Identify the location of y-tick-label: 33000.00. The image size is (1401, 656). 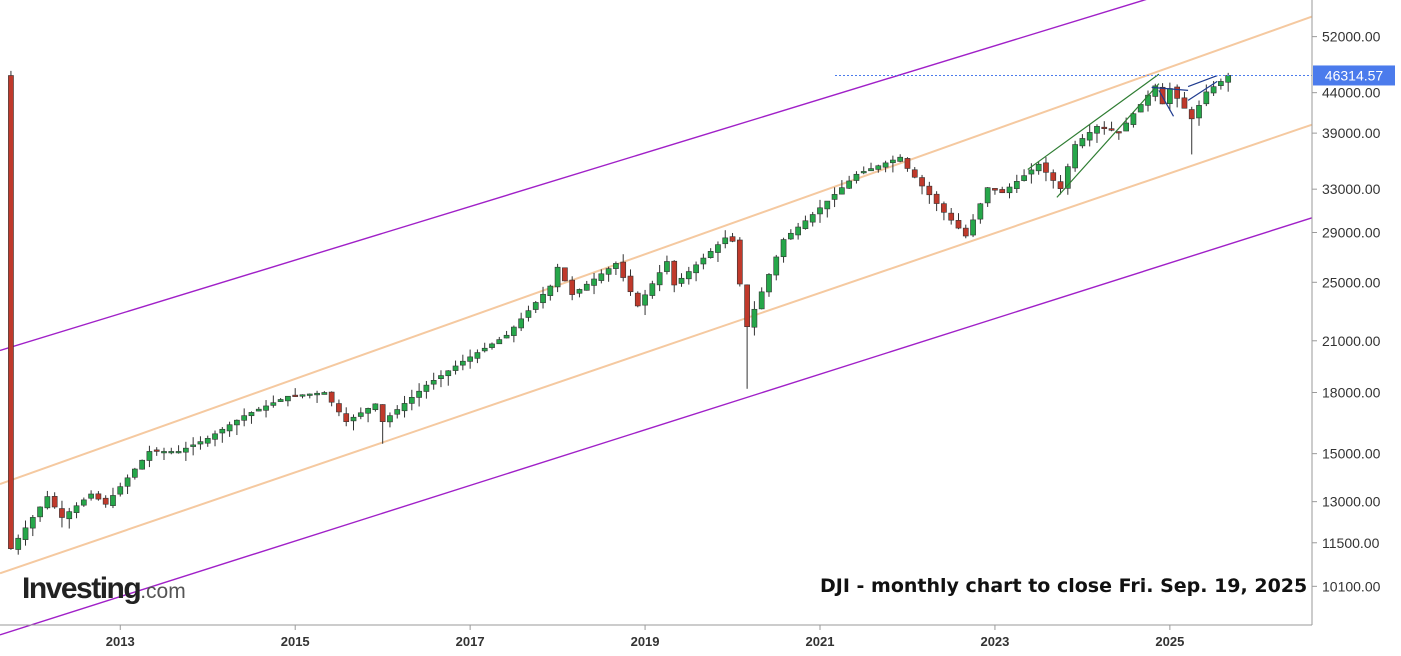
(1351, 189).